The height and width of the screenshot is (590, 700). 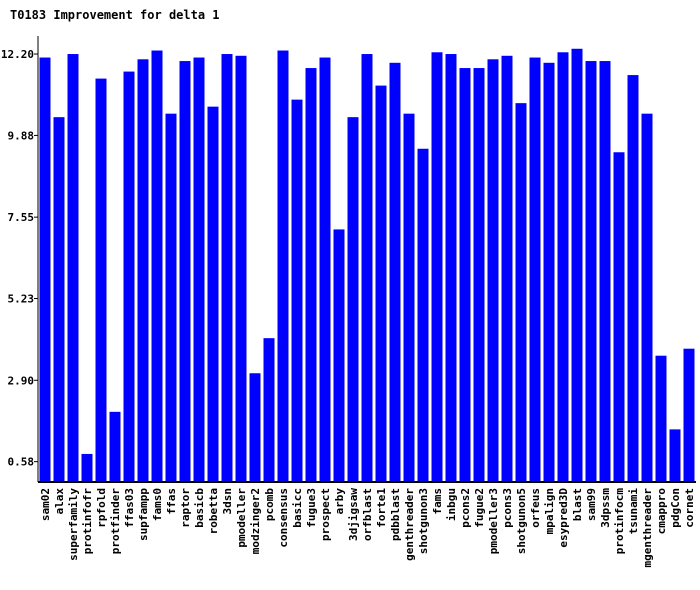 I want to click on x-tick-label: fams0, so click(x=157, y=504).